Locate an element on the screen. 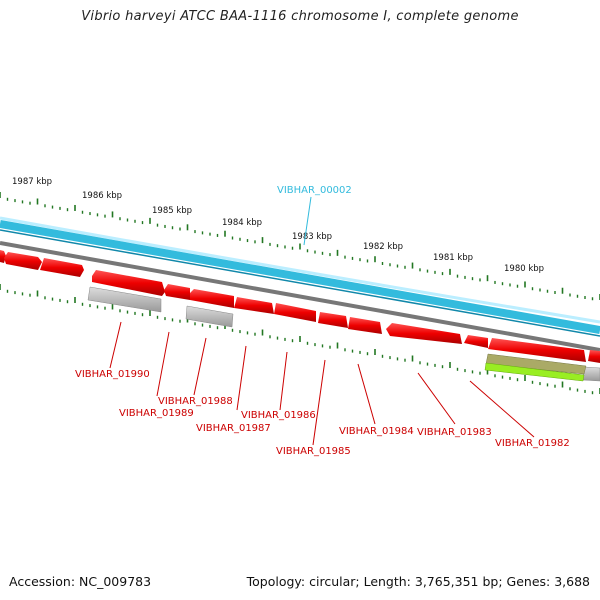 The image size is (600, 600). kbp-label: 1981 kbp is located at coordinates (453, 258).